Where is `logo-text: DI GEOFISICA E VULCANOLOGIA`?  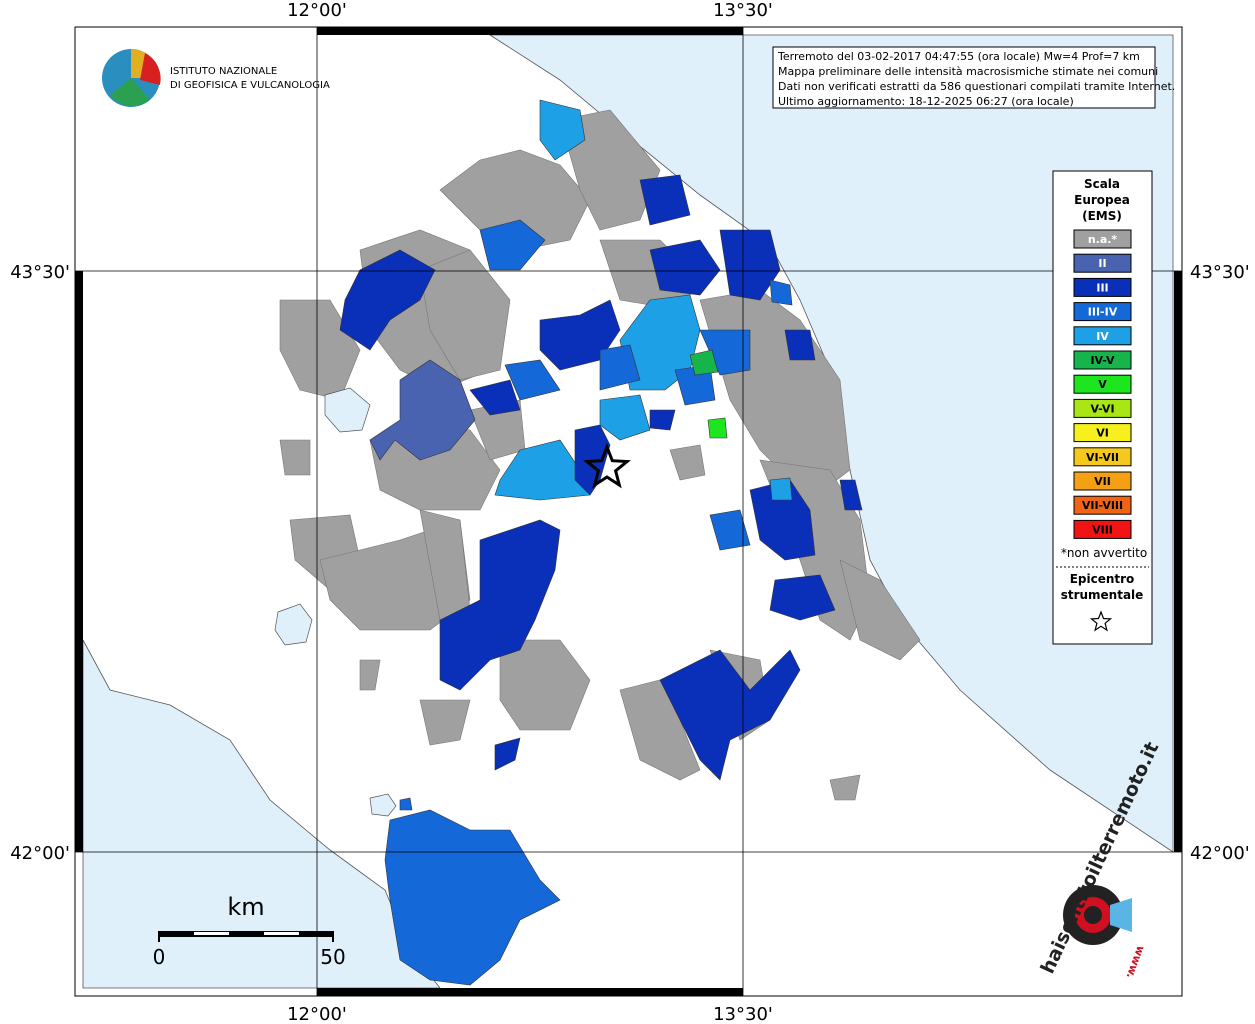 logo-text: DI GEOFISICA E VULCANOLOGIA is located at coordinates (250, 85).